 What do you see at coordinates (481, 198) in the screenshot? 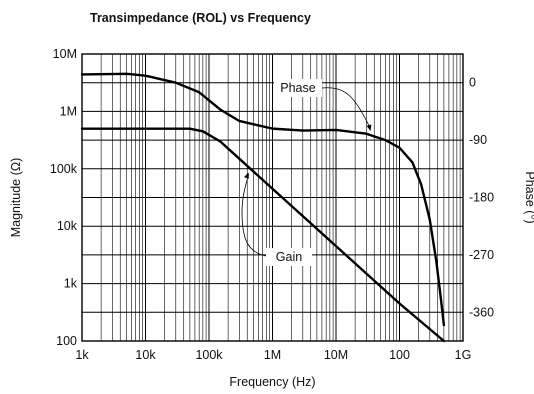
I see `y2-tick-label: -180` at bounding box center [481, 198].